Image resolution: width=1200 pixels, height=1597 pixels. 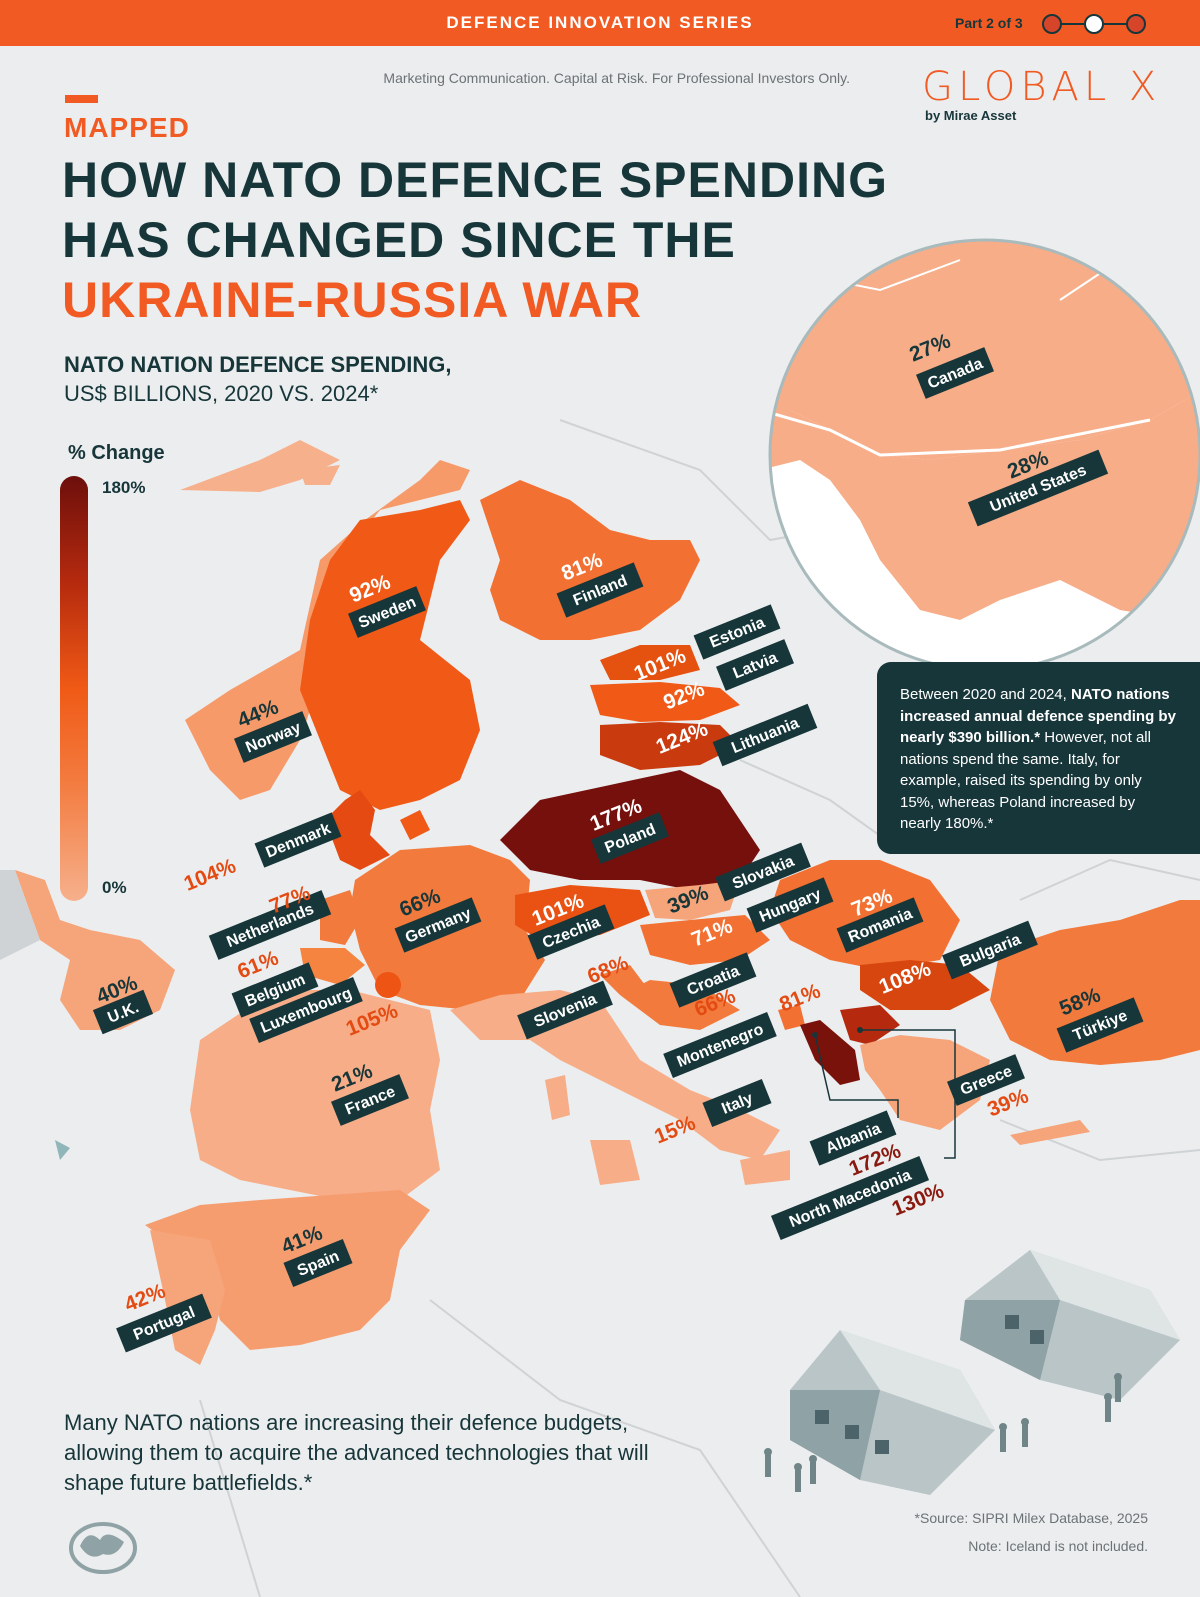 I want to click on series-title: DEFENCE INNOVATION SERIES, so click(x=600, y=22).